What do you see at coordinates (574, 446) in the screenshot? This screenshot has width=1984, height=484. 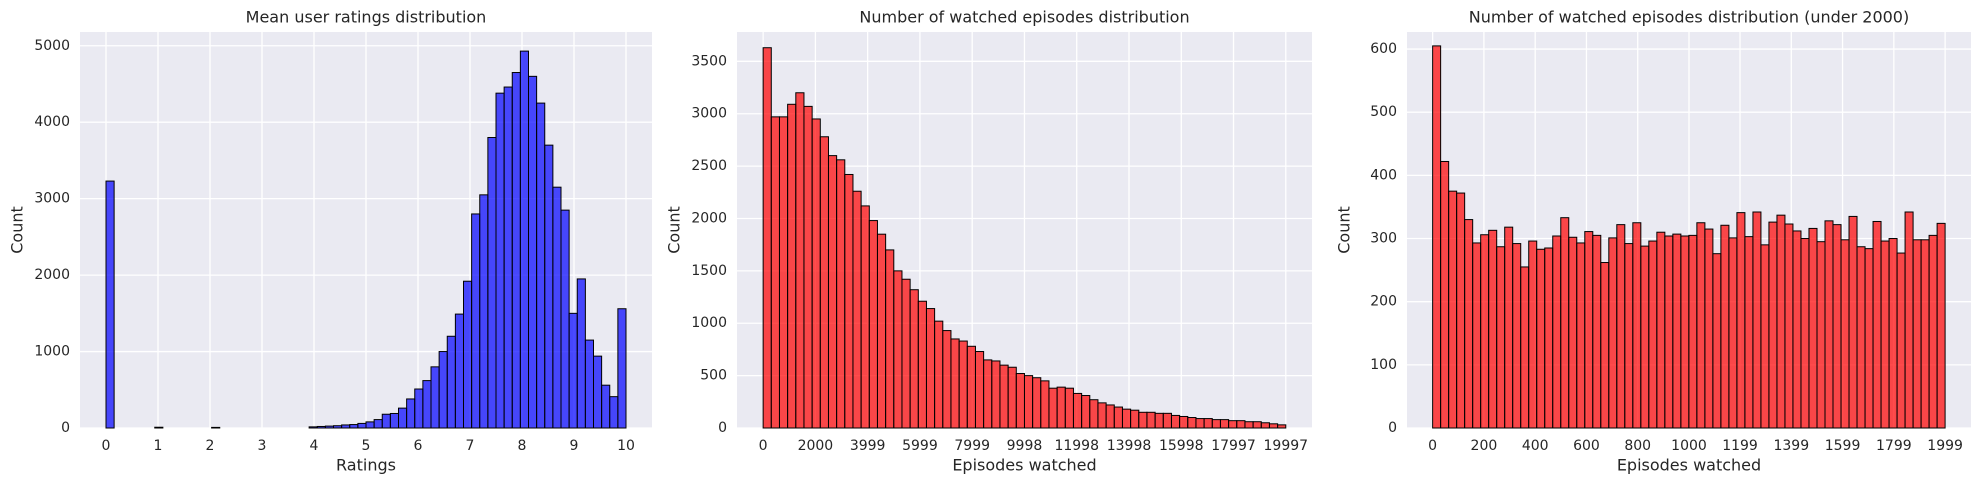 I see `x-tick-label: 9` at bounding box center [574, 446].